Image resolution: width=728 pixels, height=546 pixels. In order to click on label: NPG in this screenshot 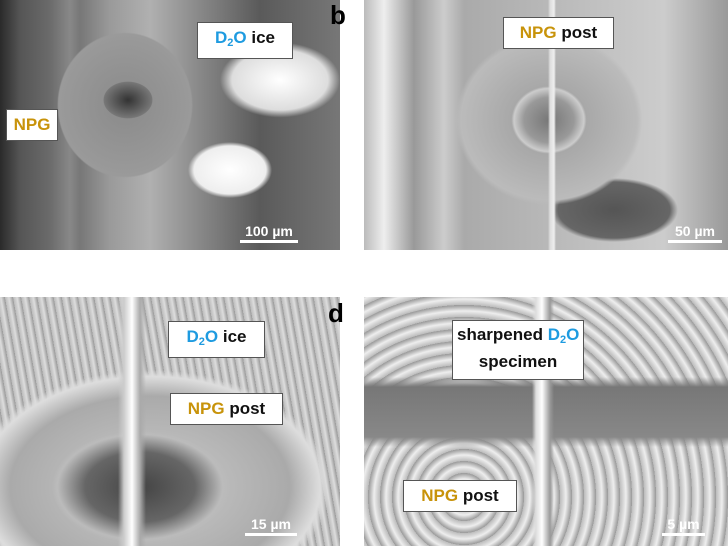, I will do `click(32, 125)`.